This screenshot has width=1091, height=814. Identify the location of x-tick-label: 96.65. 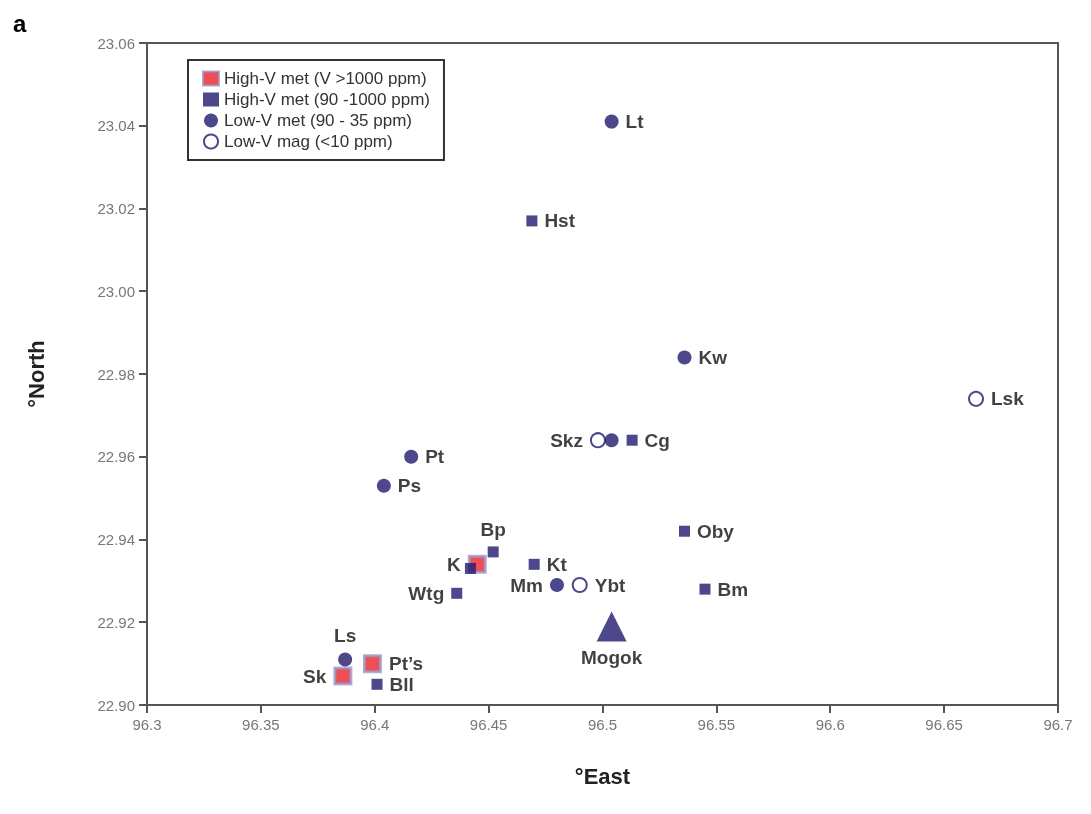
(944, 724).